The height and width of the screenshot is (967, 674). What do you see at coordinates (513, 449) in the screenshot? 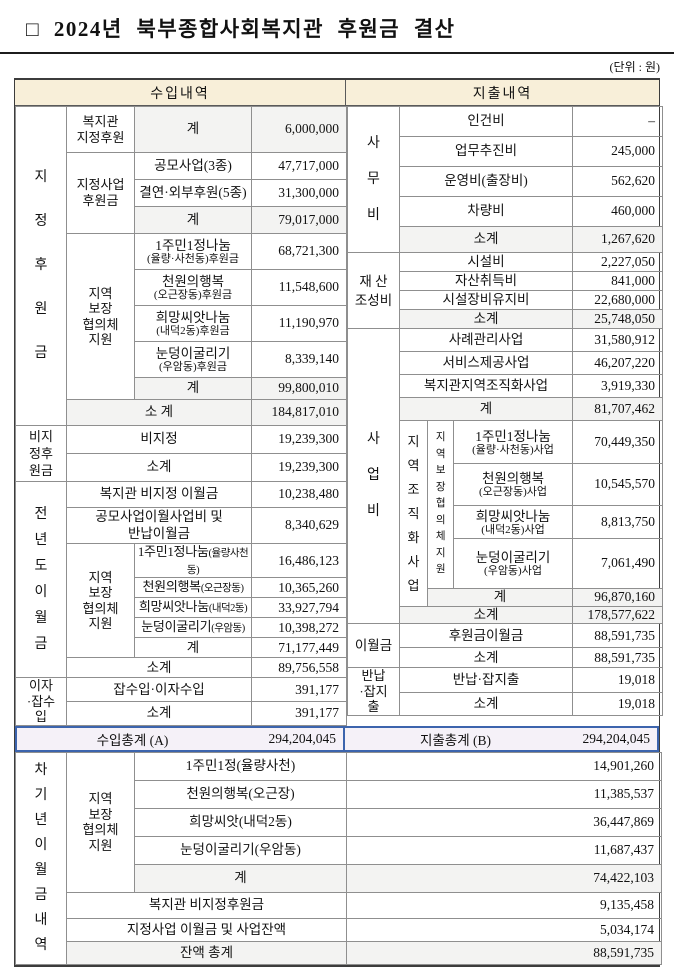
I see `item-subtext: (율량·사천동)사업` at bounding box center [513, 449].